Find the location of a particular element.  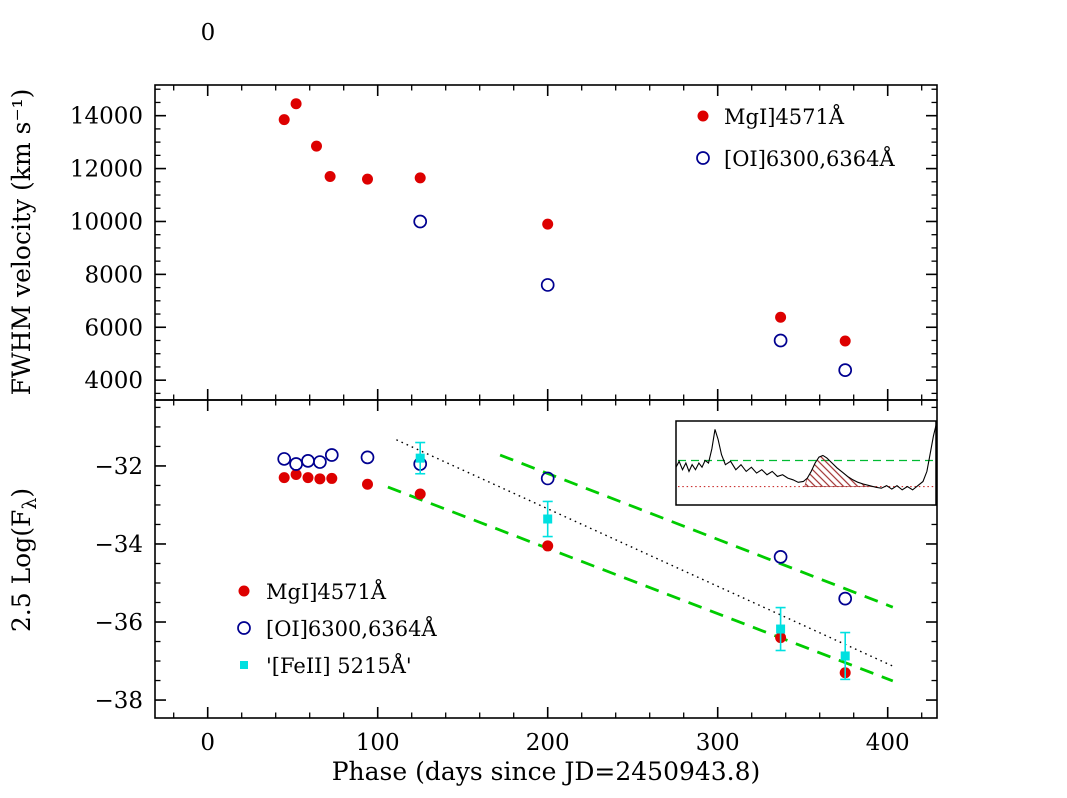

bottom-legend: MgI]4571Å [OI]6300,6364Å '[FeII] 5215Å' is located at coordinates (337, 628).